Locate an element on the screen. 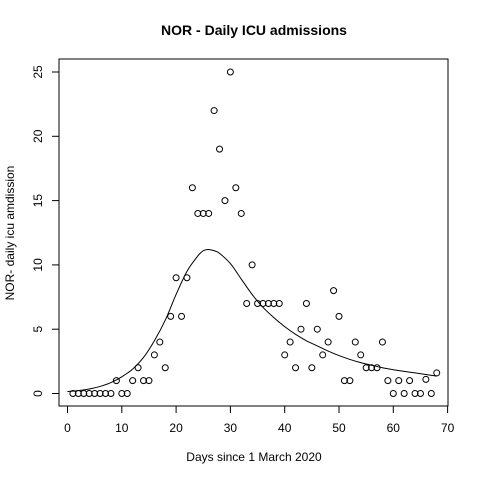 The height and width of the screenshot is (480, 480). y-axis-label: NOR- daily icu amdission is located at coordinates (10, 233).